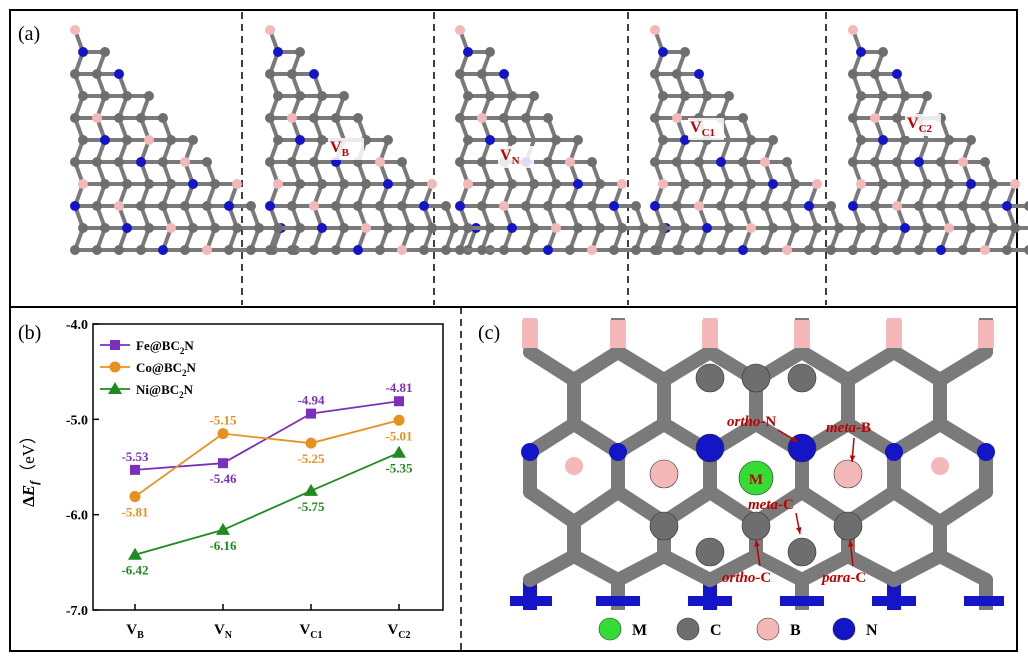 Image resolution: width=1028 pixels, height=667 pixels. I want to click on site-label: ortho-C, so click(746, 578).